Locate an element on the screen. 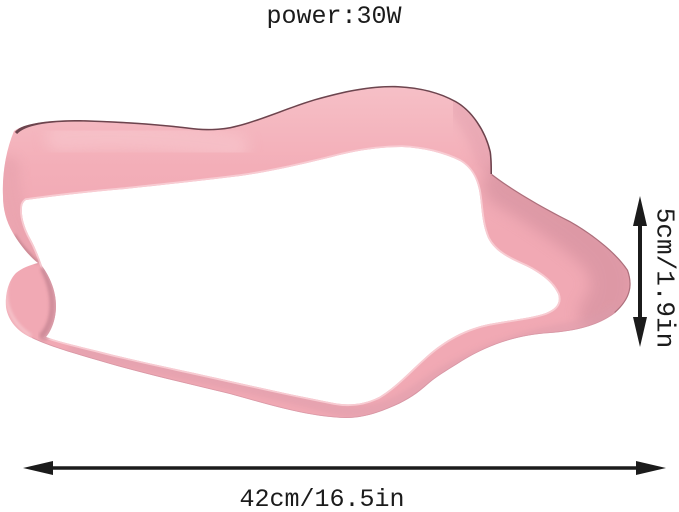 This screenshot has width=679, height=512. lamp-lobe-outer-highlight is located at coordinates (18, 296).